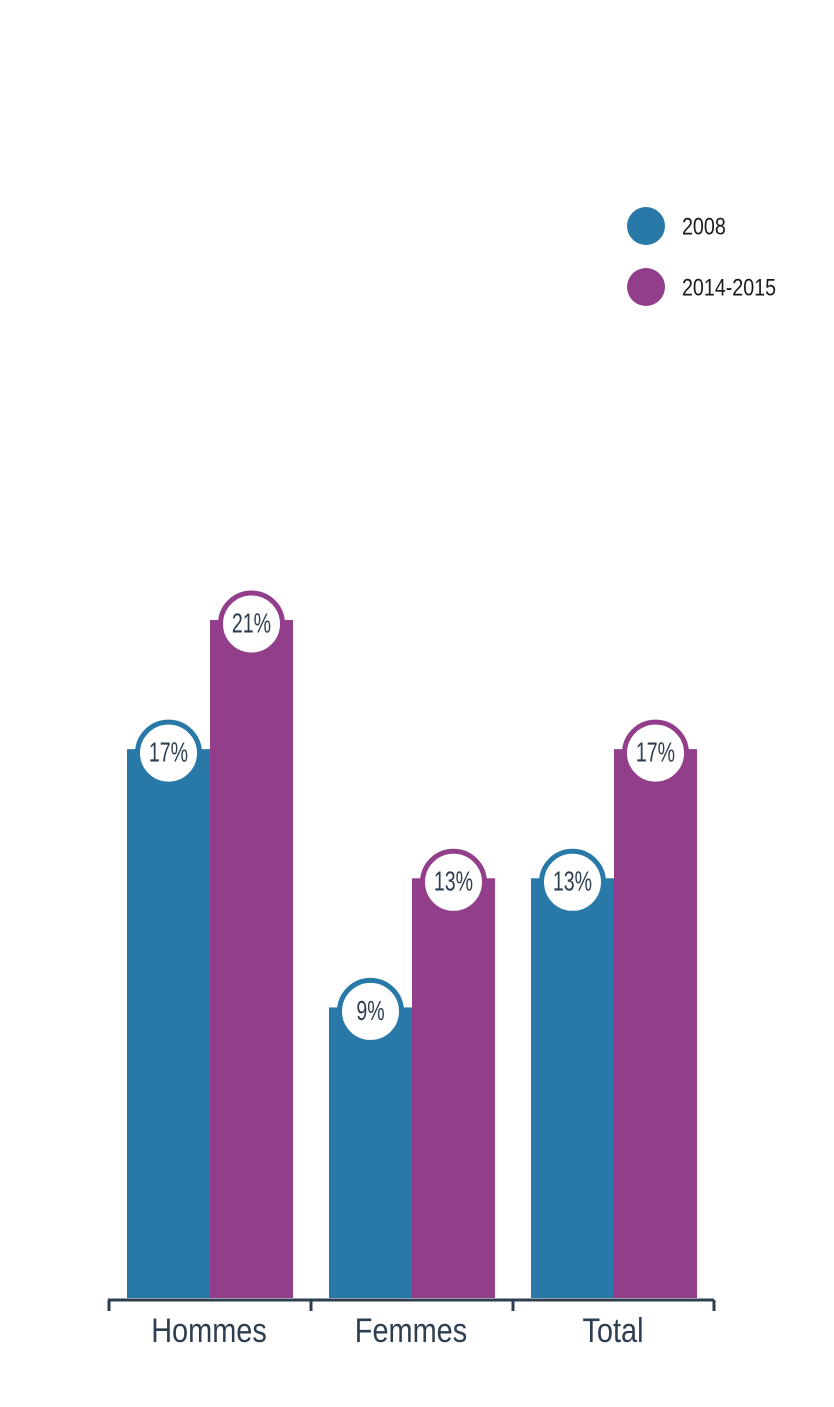 The width and height of the screenshot is (834, 1407). What do you see at coordinates (411, 1304) in the screenshot?
I see `x-axis` at bounding box center [411, 1304].